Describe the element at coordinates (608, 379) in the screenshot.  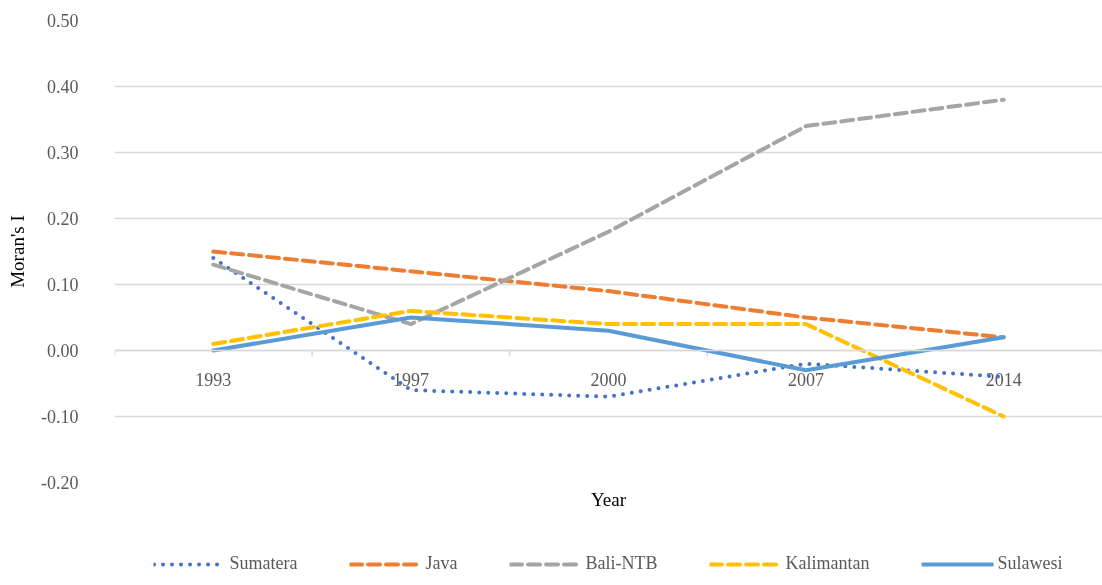
I see `x-tick-label: 2000` at that location.